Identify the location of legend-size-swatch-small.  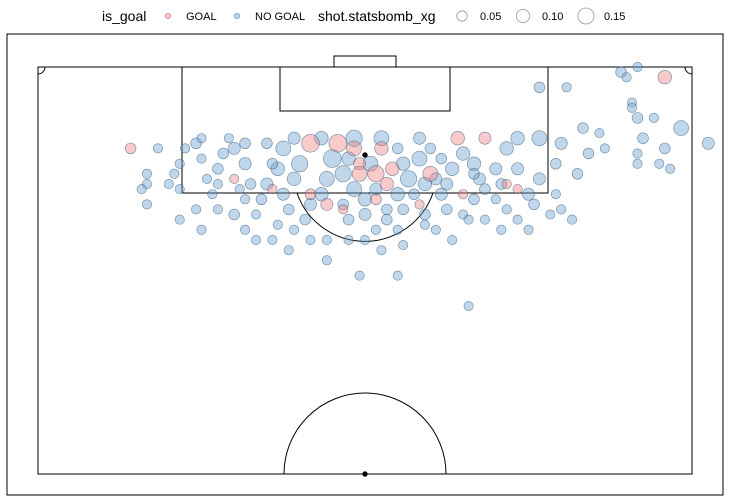
(462, 16).